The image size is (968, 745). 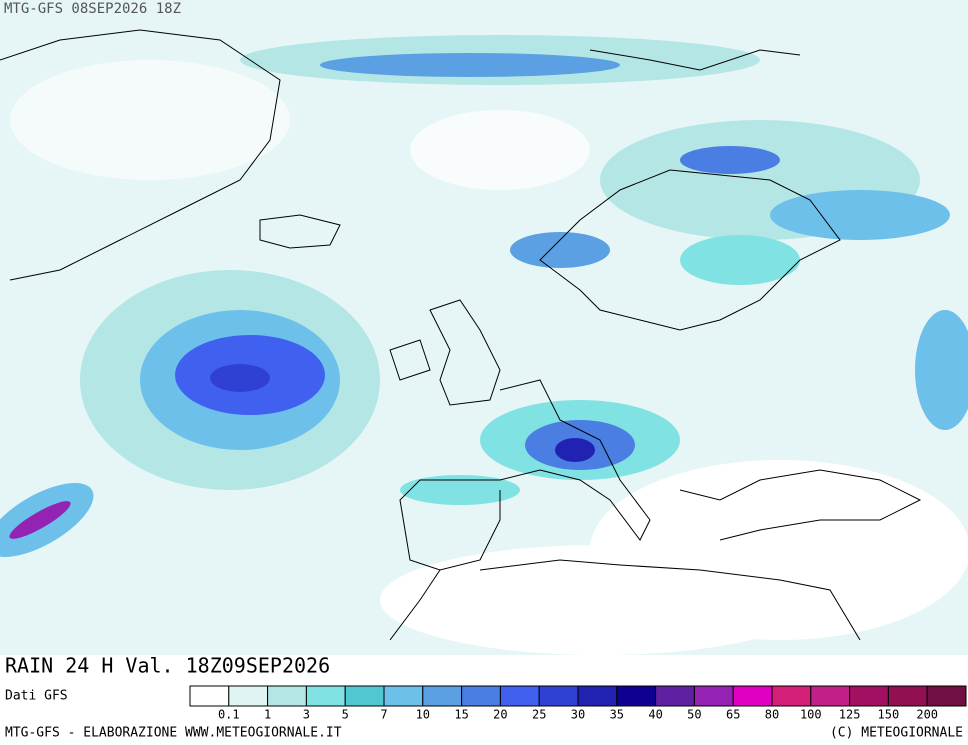 What do you see at coordinates (92, 9) in the screenshot?
I see `run-label: MTG-GFS 08SEP2026 18Z` at bounding box center [92, 9].